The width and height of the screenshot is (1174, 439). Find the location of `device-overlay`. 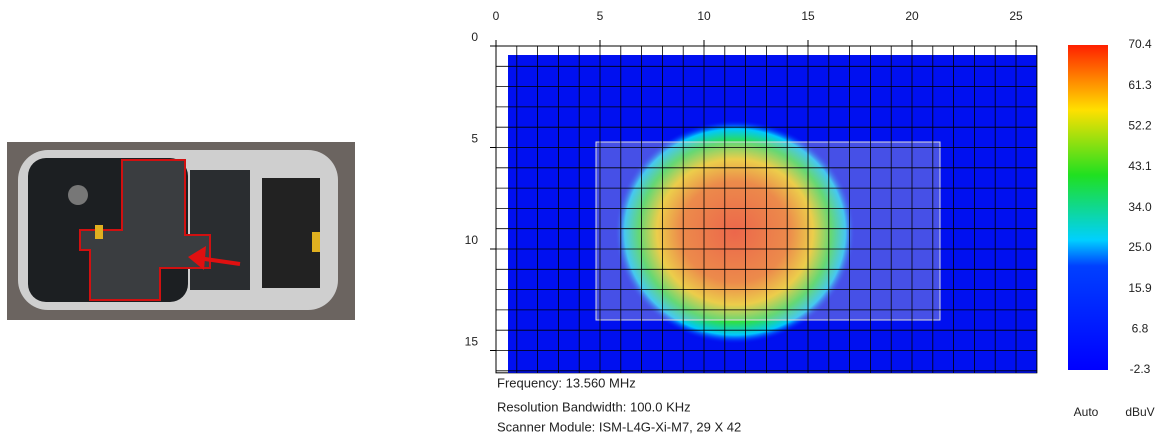

device-overlay is located at coordinates (768, 231).